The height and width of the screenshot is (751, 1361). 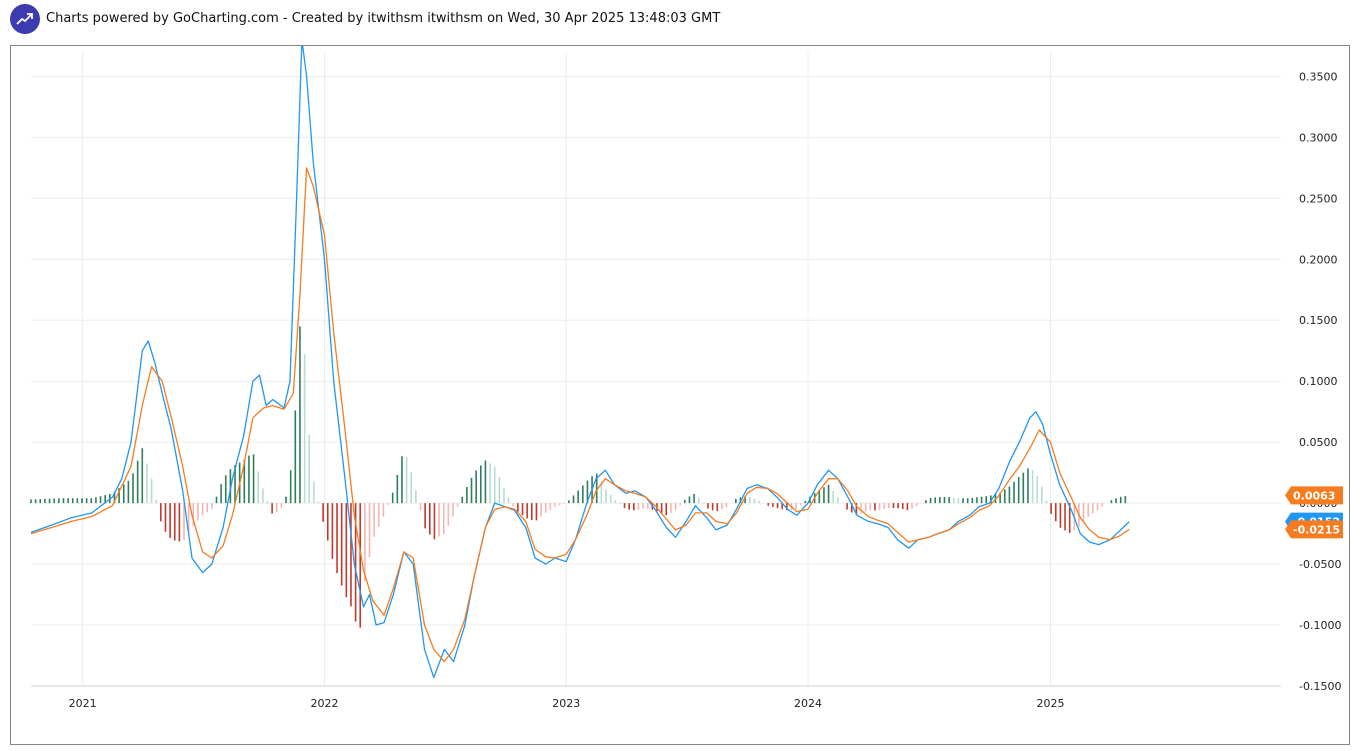 What do you see at coordinates (1050, 703) in the screenshot?
I see `x-tick-label: 2025` at bounding box center [1050, 703].